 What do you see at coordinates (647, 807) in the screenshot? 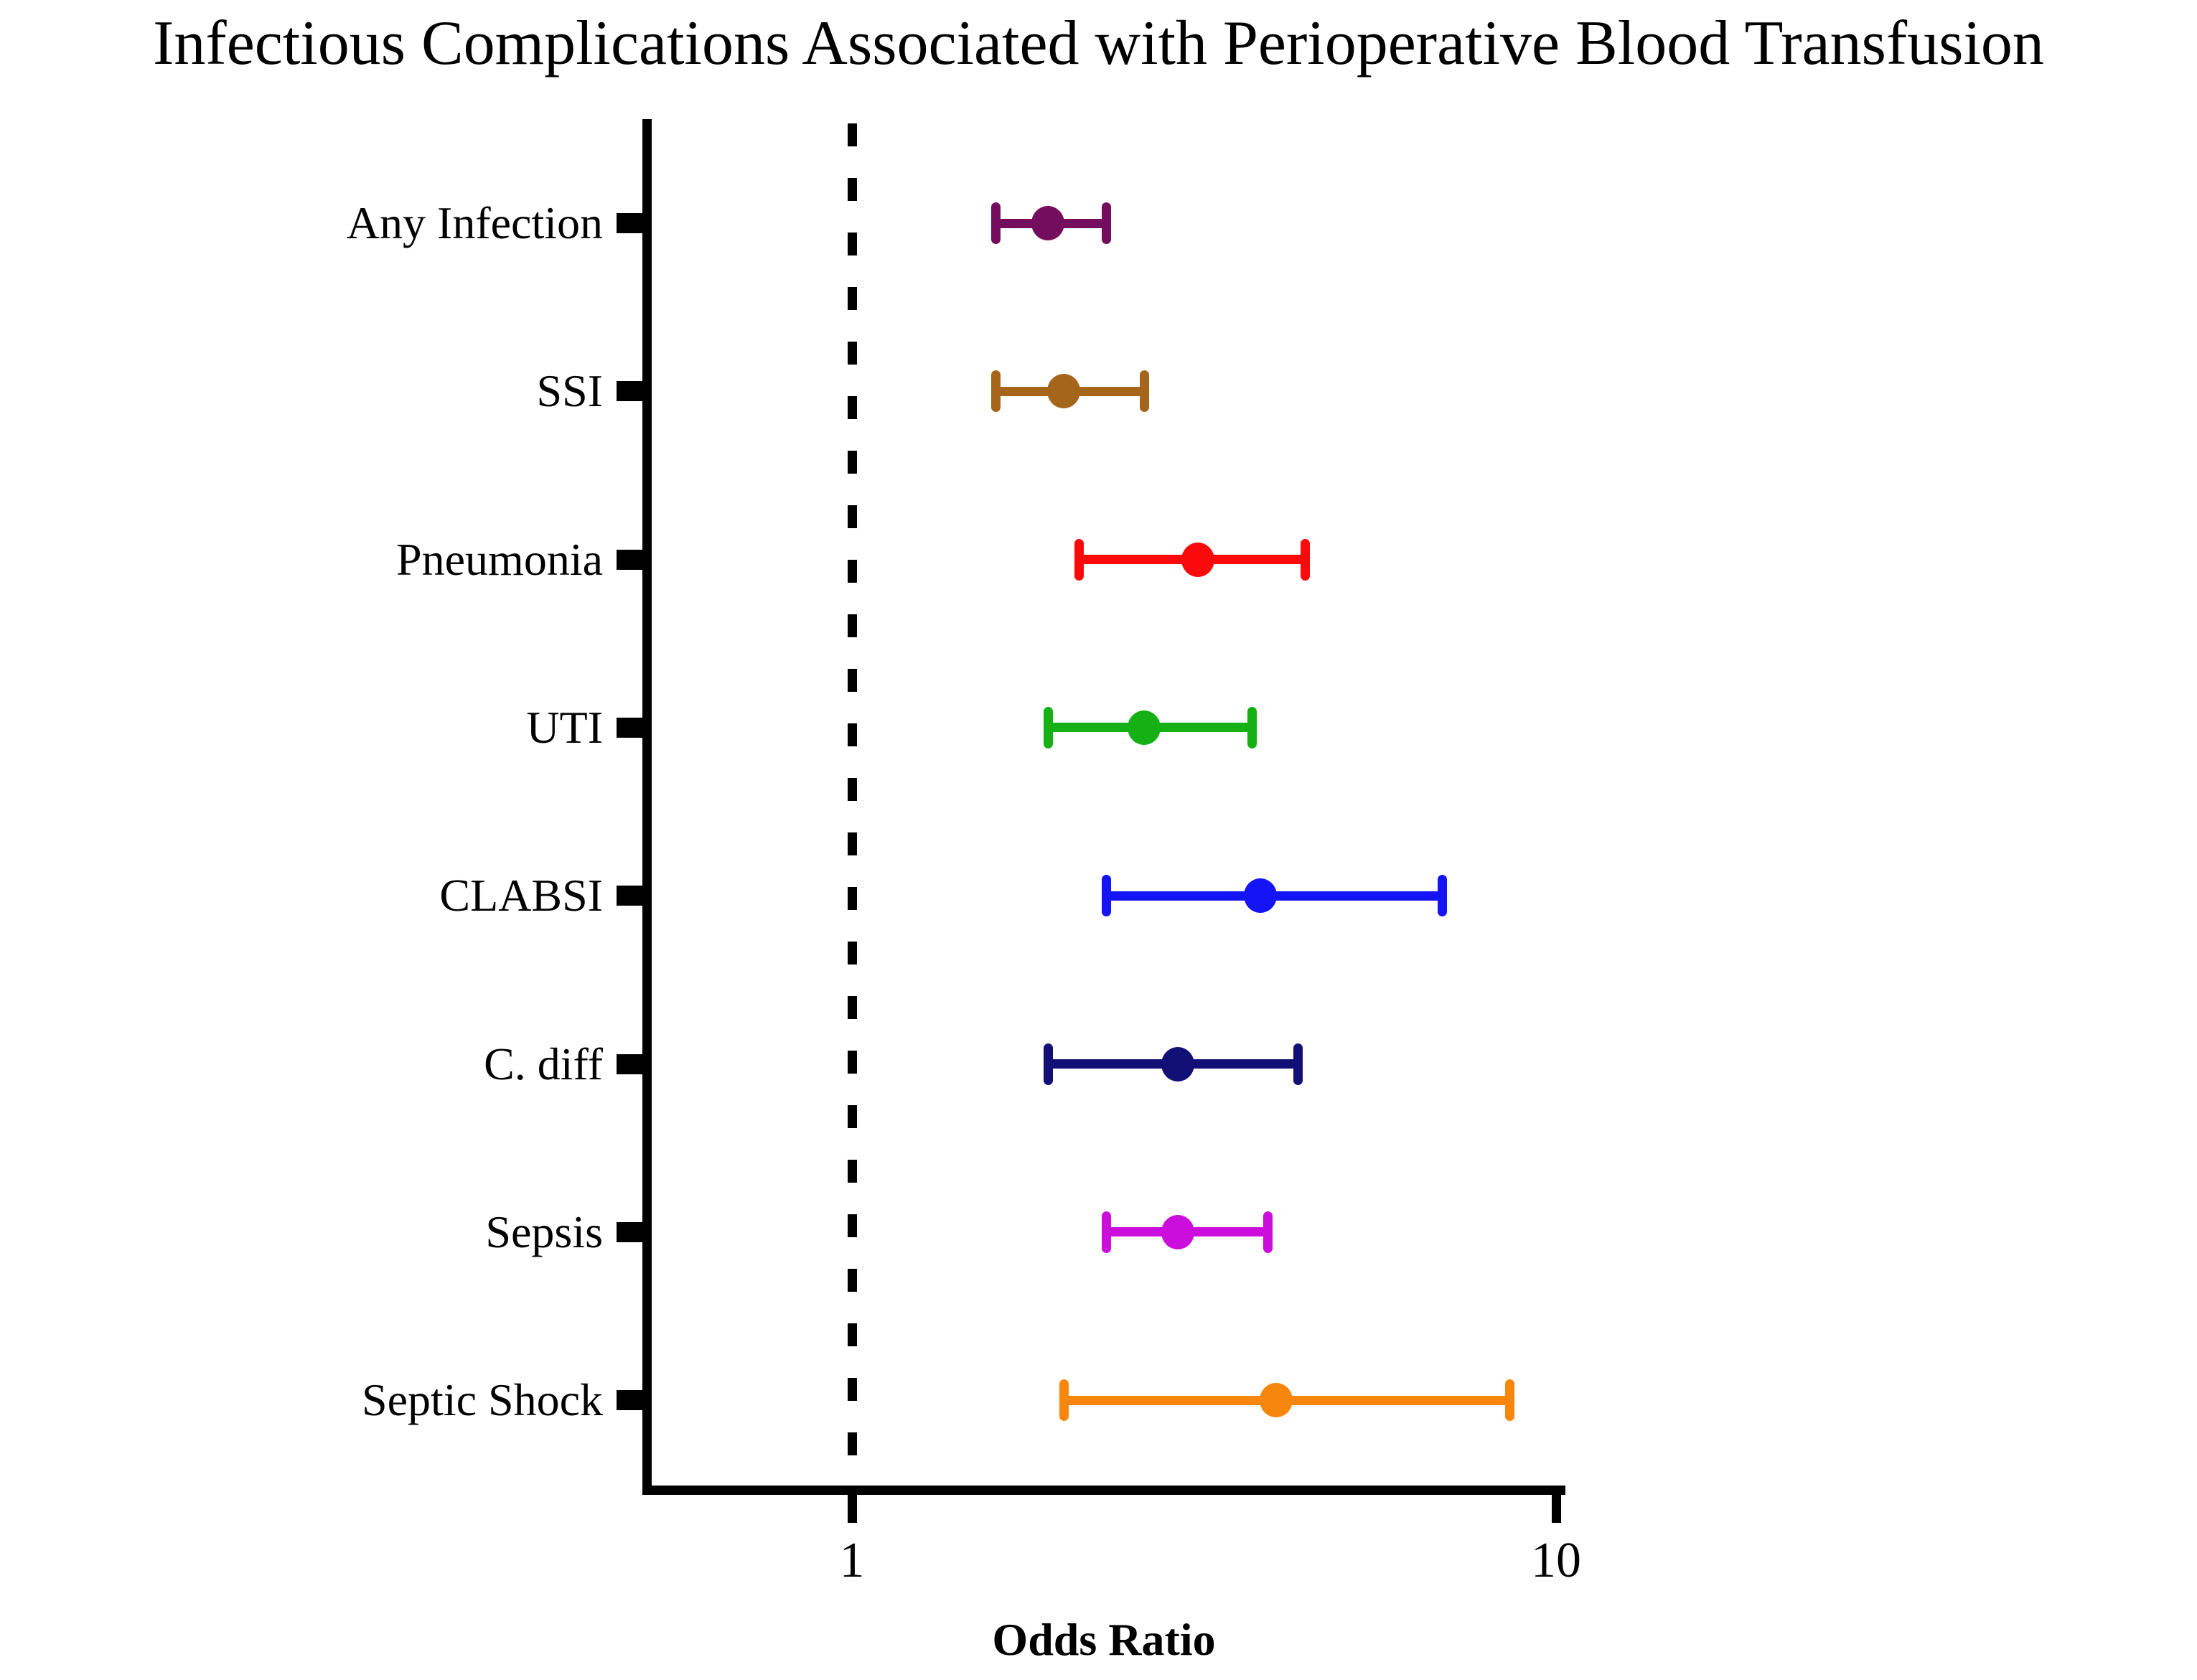
I see `y-axis-line` at bounding box center [647, 807].